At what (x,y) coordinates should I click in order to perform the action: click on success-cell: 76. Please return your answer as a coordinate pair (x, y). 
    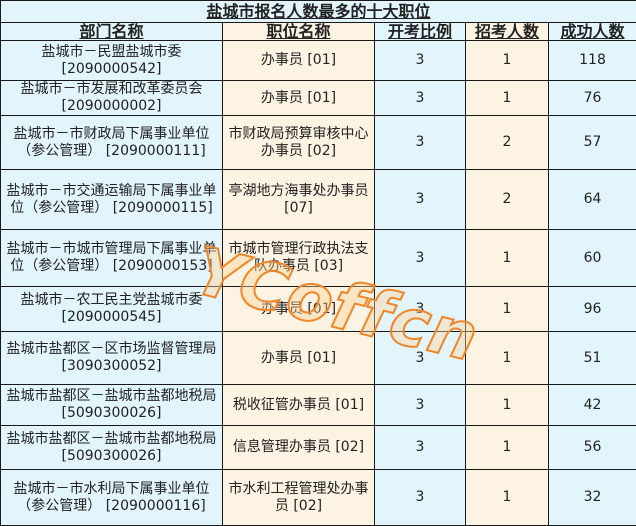
    Looking at the image, I should click on (591, 98).